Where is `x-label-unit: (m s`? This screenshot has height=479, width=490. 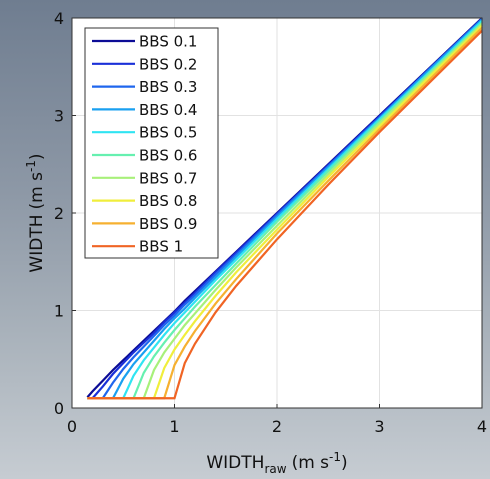 x-label-unit: (m s is located at coordinates (311, 463).